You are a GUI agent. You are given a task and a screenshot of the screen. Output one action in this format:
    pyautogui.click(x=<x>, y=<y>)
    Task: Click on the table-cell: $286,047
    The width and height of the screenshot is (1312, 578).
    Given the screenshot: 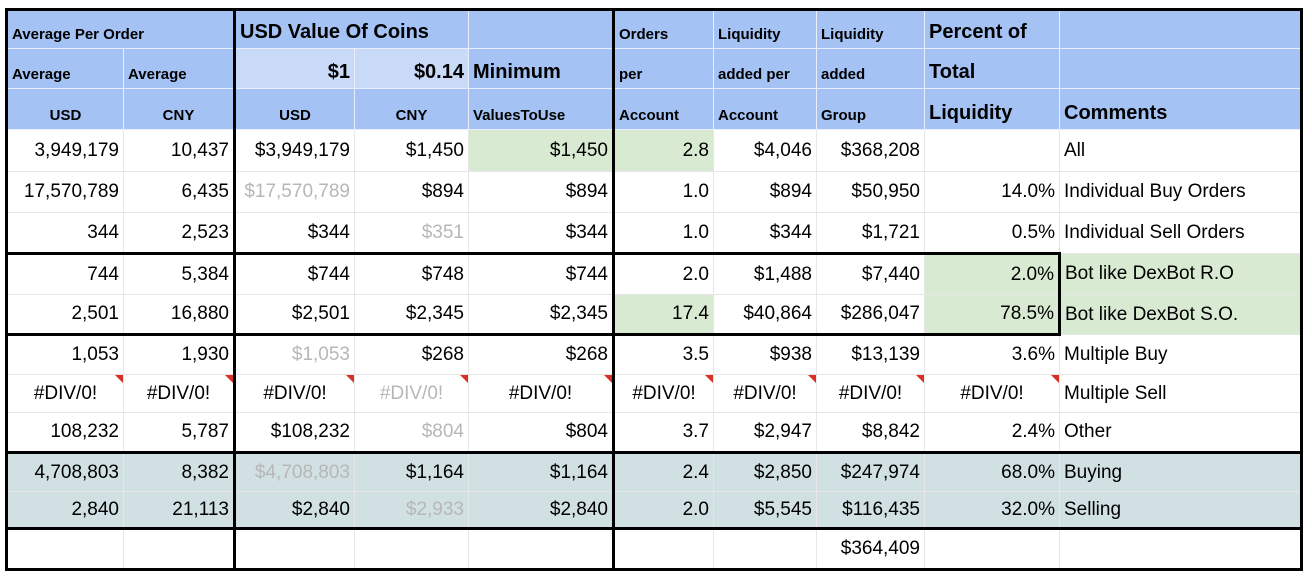 What is the action you would take?
    pyautogui.click(x=870, y=315)
    